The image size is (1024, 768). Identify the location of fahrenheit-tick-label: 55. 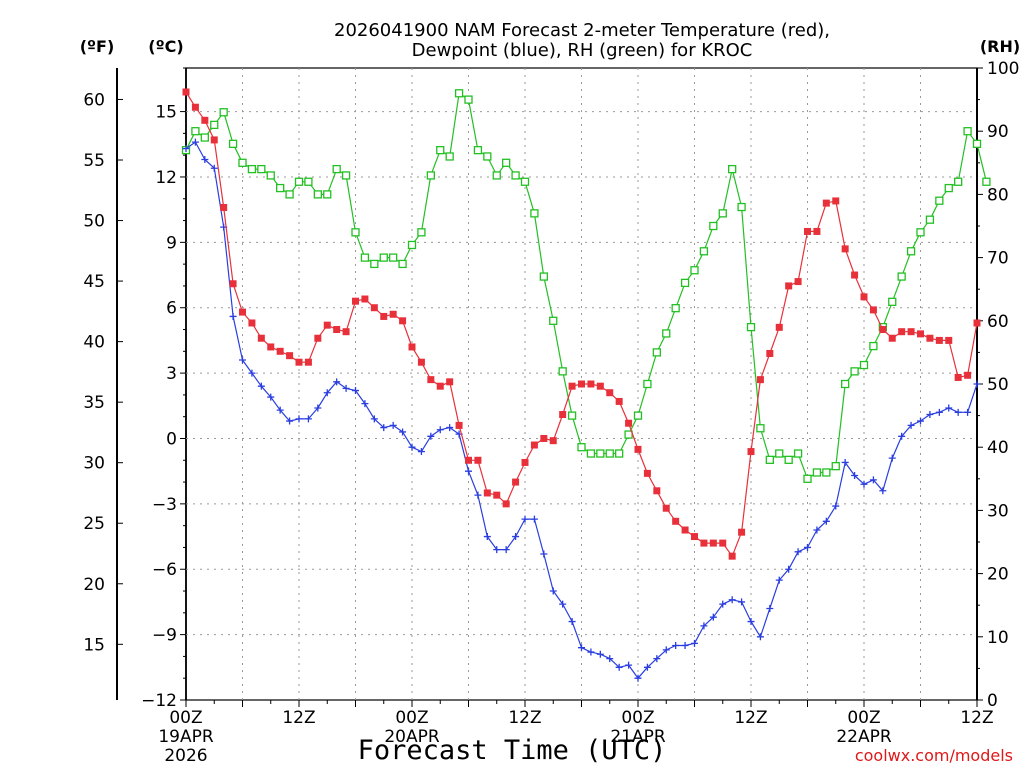
(94, 161).